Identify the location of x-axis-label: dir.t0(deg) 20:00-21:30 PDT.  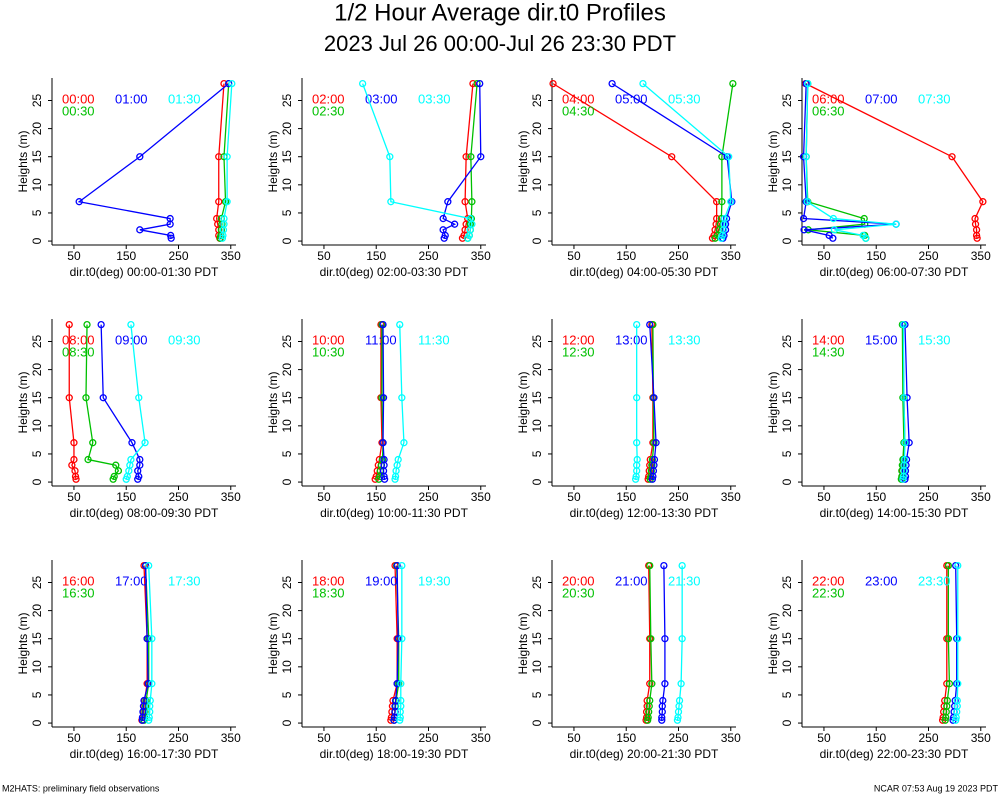
(644, 754).